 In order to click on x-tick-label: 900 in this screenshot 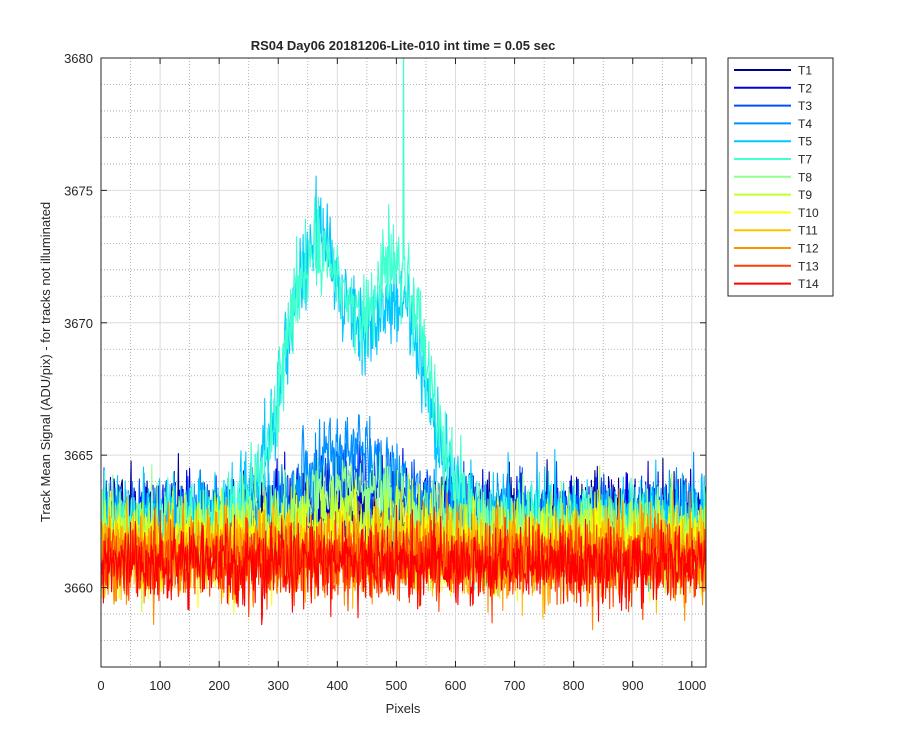, I will do `click(633, 685)`.